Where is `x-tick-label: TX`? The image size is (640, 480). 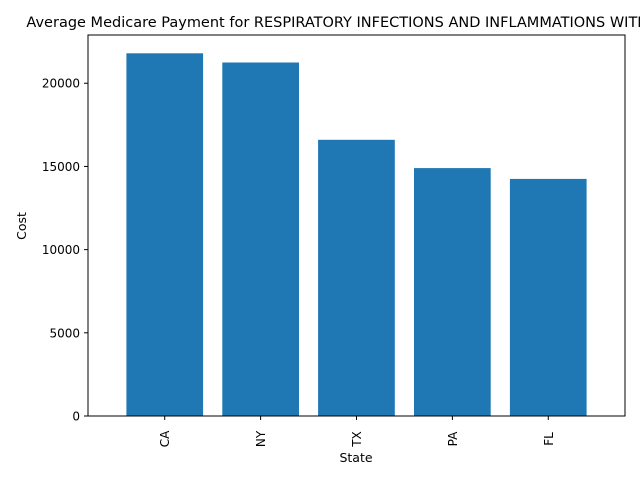 x-tick-label: TX is located at coordinates (357, 439).